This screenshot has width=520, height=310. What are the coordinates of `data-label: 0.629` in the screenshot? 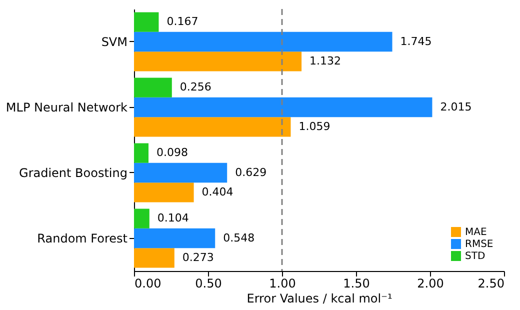 It's located at (251, 172).